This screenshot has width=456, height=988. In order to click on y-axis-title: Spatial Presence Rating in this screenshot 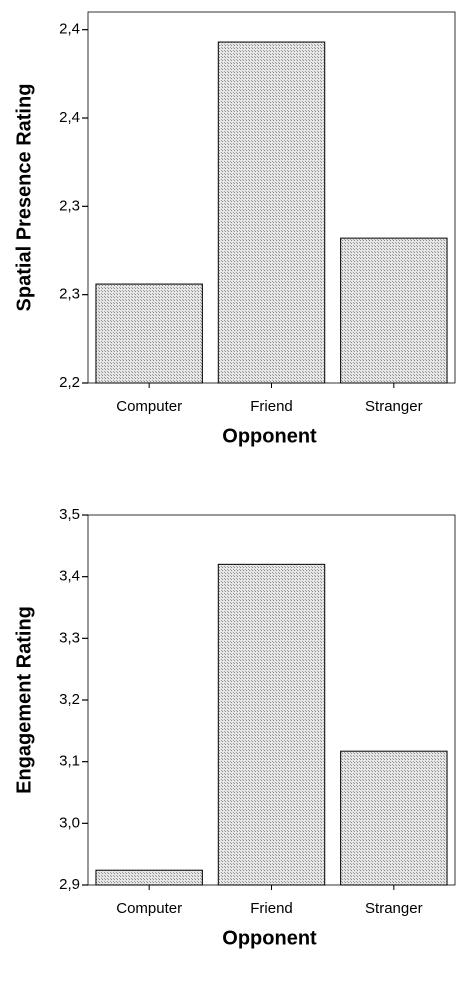, I will do `click(24, 198)`.